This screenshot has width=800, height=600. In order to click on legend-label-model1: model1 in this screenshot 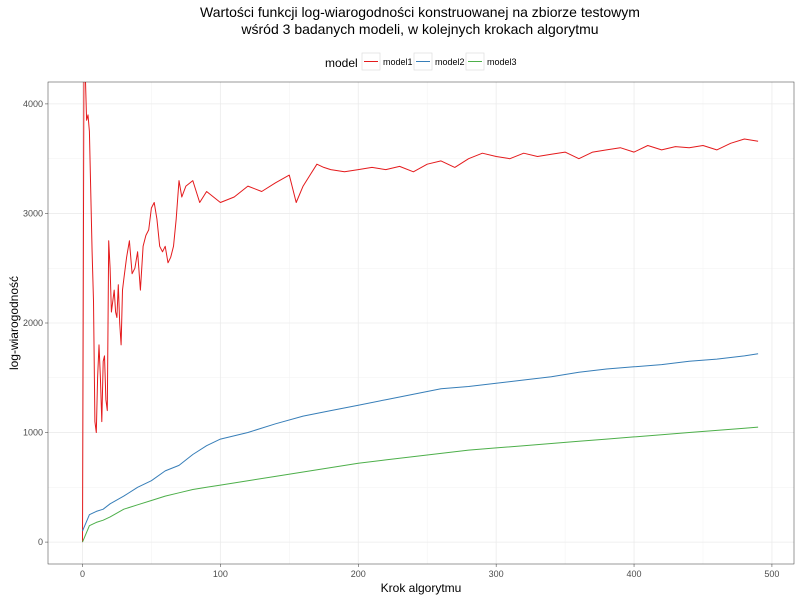, I will do `click(398, 62)`.